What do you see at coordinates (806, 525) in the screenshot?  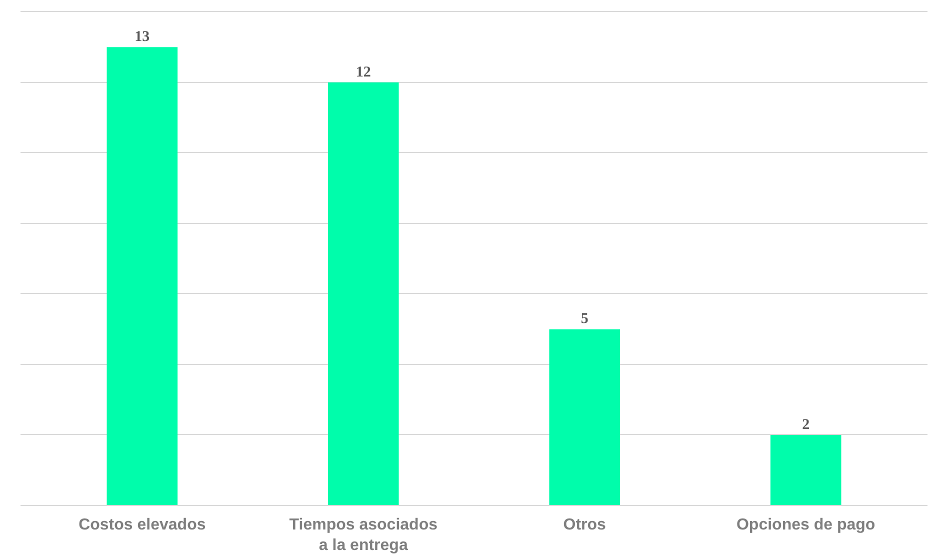 I see `x-tick-label: Opciones de pago` at bounding box center [806, 525].